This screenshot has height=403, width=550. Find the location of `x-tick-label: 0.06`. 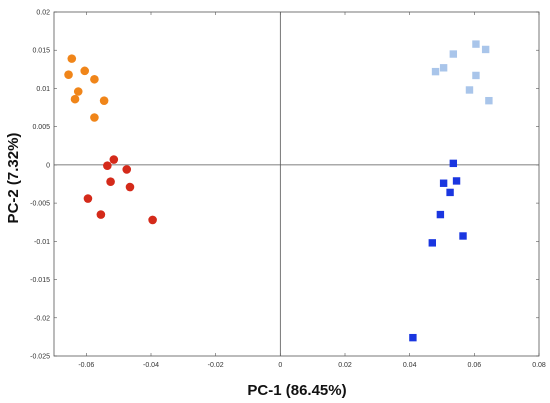

x-tick-label: 0.06 is located at coordinates (475, 365).